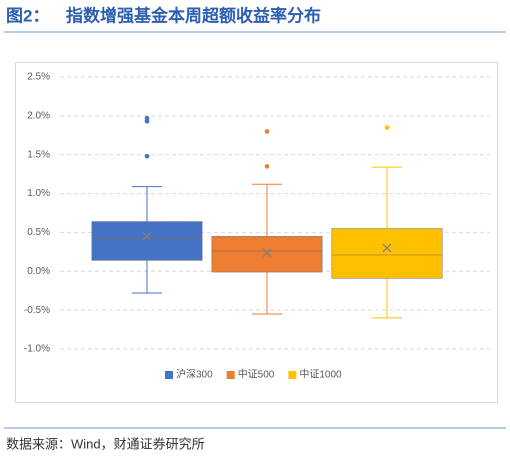 The width and height of the screenshot is (510, 463). I want to click on y-tick-label: 0.5%, so click(38, 232).